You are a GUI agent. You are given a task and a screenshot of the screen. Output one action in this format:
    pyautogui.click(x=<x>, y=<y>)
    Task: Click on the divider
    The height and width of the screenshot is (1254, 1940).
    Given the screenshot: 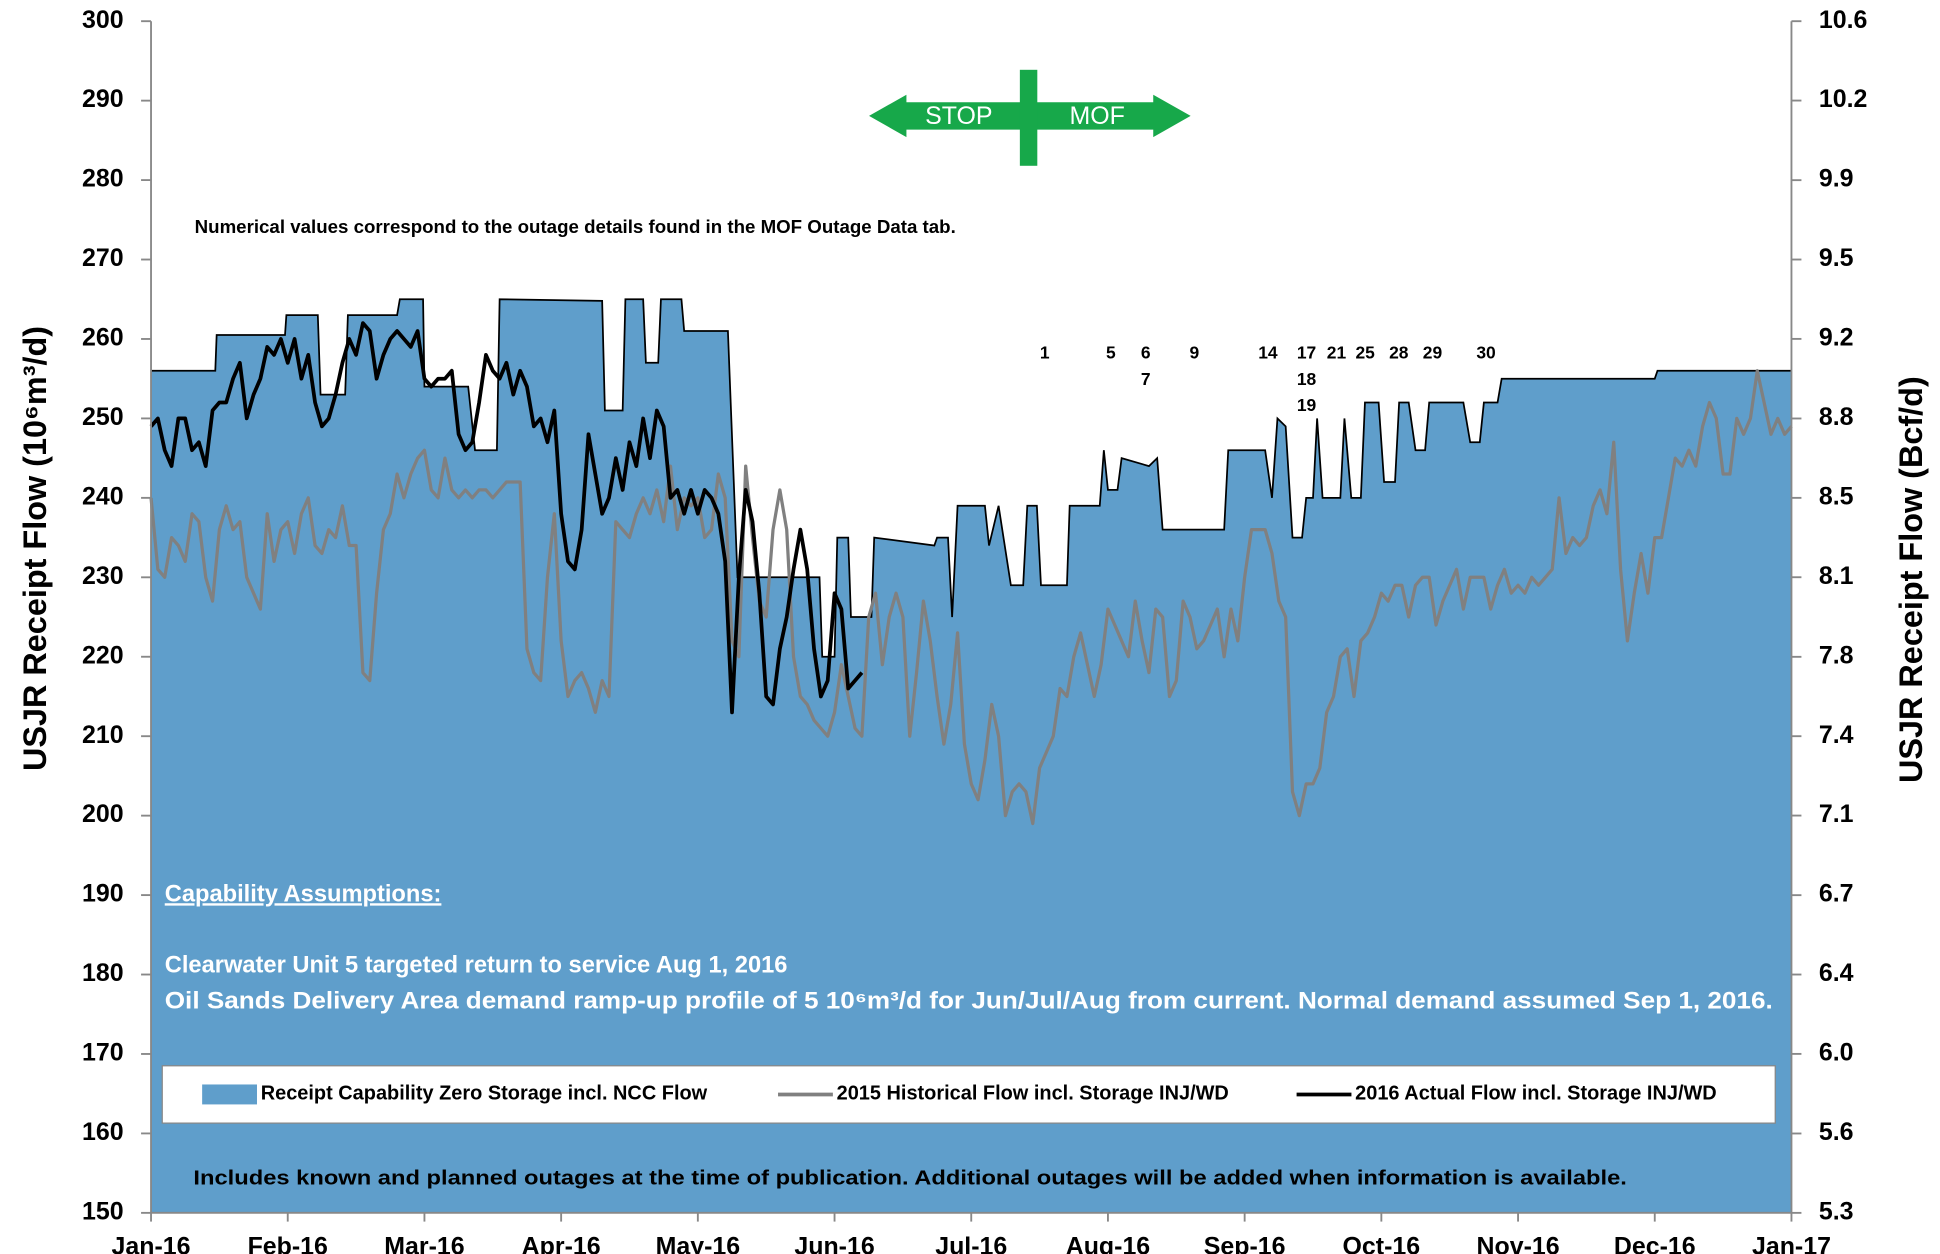 What is the action you would take?
    pyautogui.click(x=1028, y=117)
    